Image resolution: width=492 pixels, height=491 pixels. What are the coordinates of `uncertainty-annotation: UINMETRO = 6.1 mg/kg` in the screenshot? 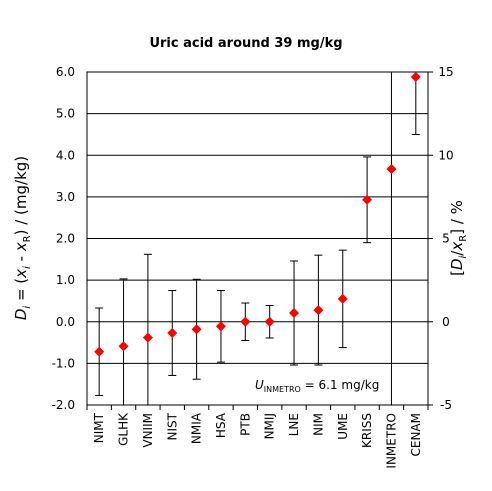 It's located at (317, 386).